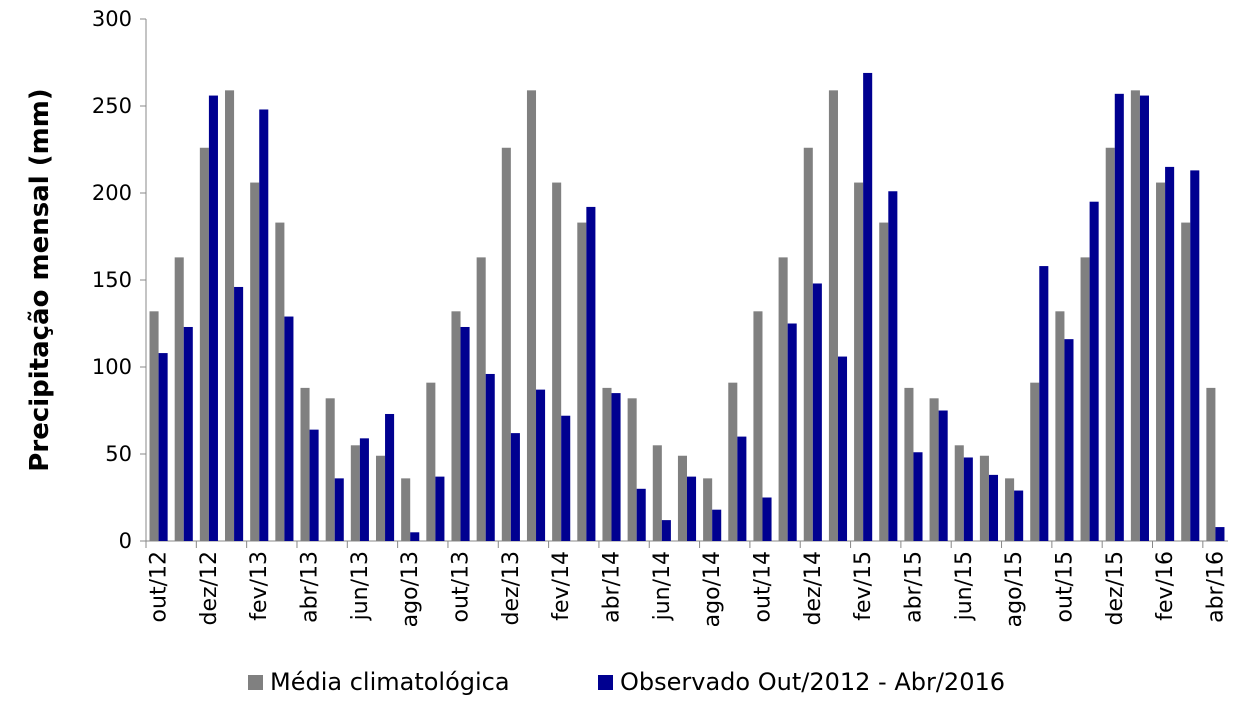 The height and width of the screenshot is (703, 1238). What do you see at coordinates (209, 588) in the screenshot?
I see `x-tick-label: dez/12` at bounding box center [209, 588].